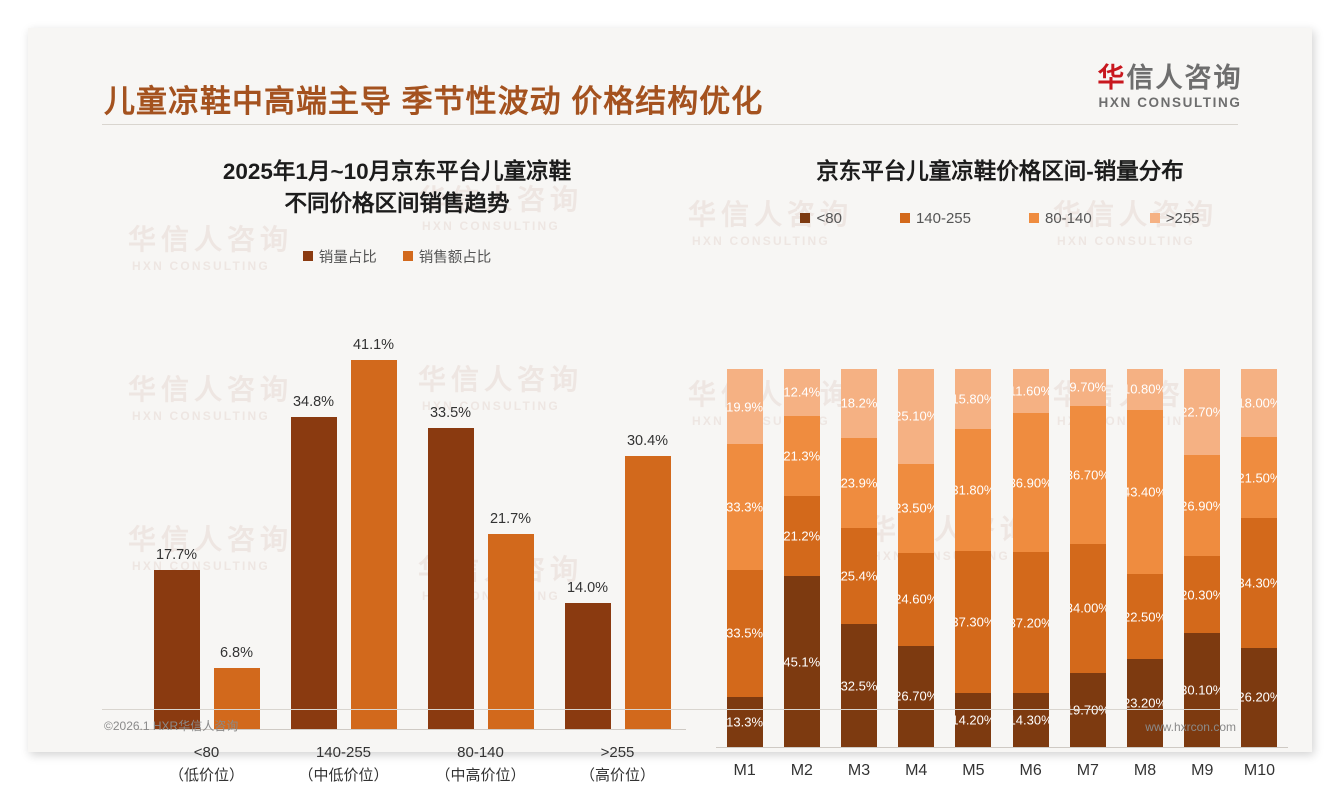 This screenshot has height=796, width=1340. I want to click on stack-segment: 33.5%, so click(744, 633).